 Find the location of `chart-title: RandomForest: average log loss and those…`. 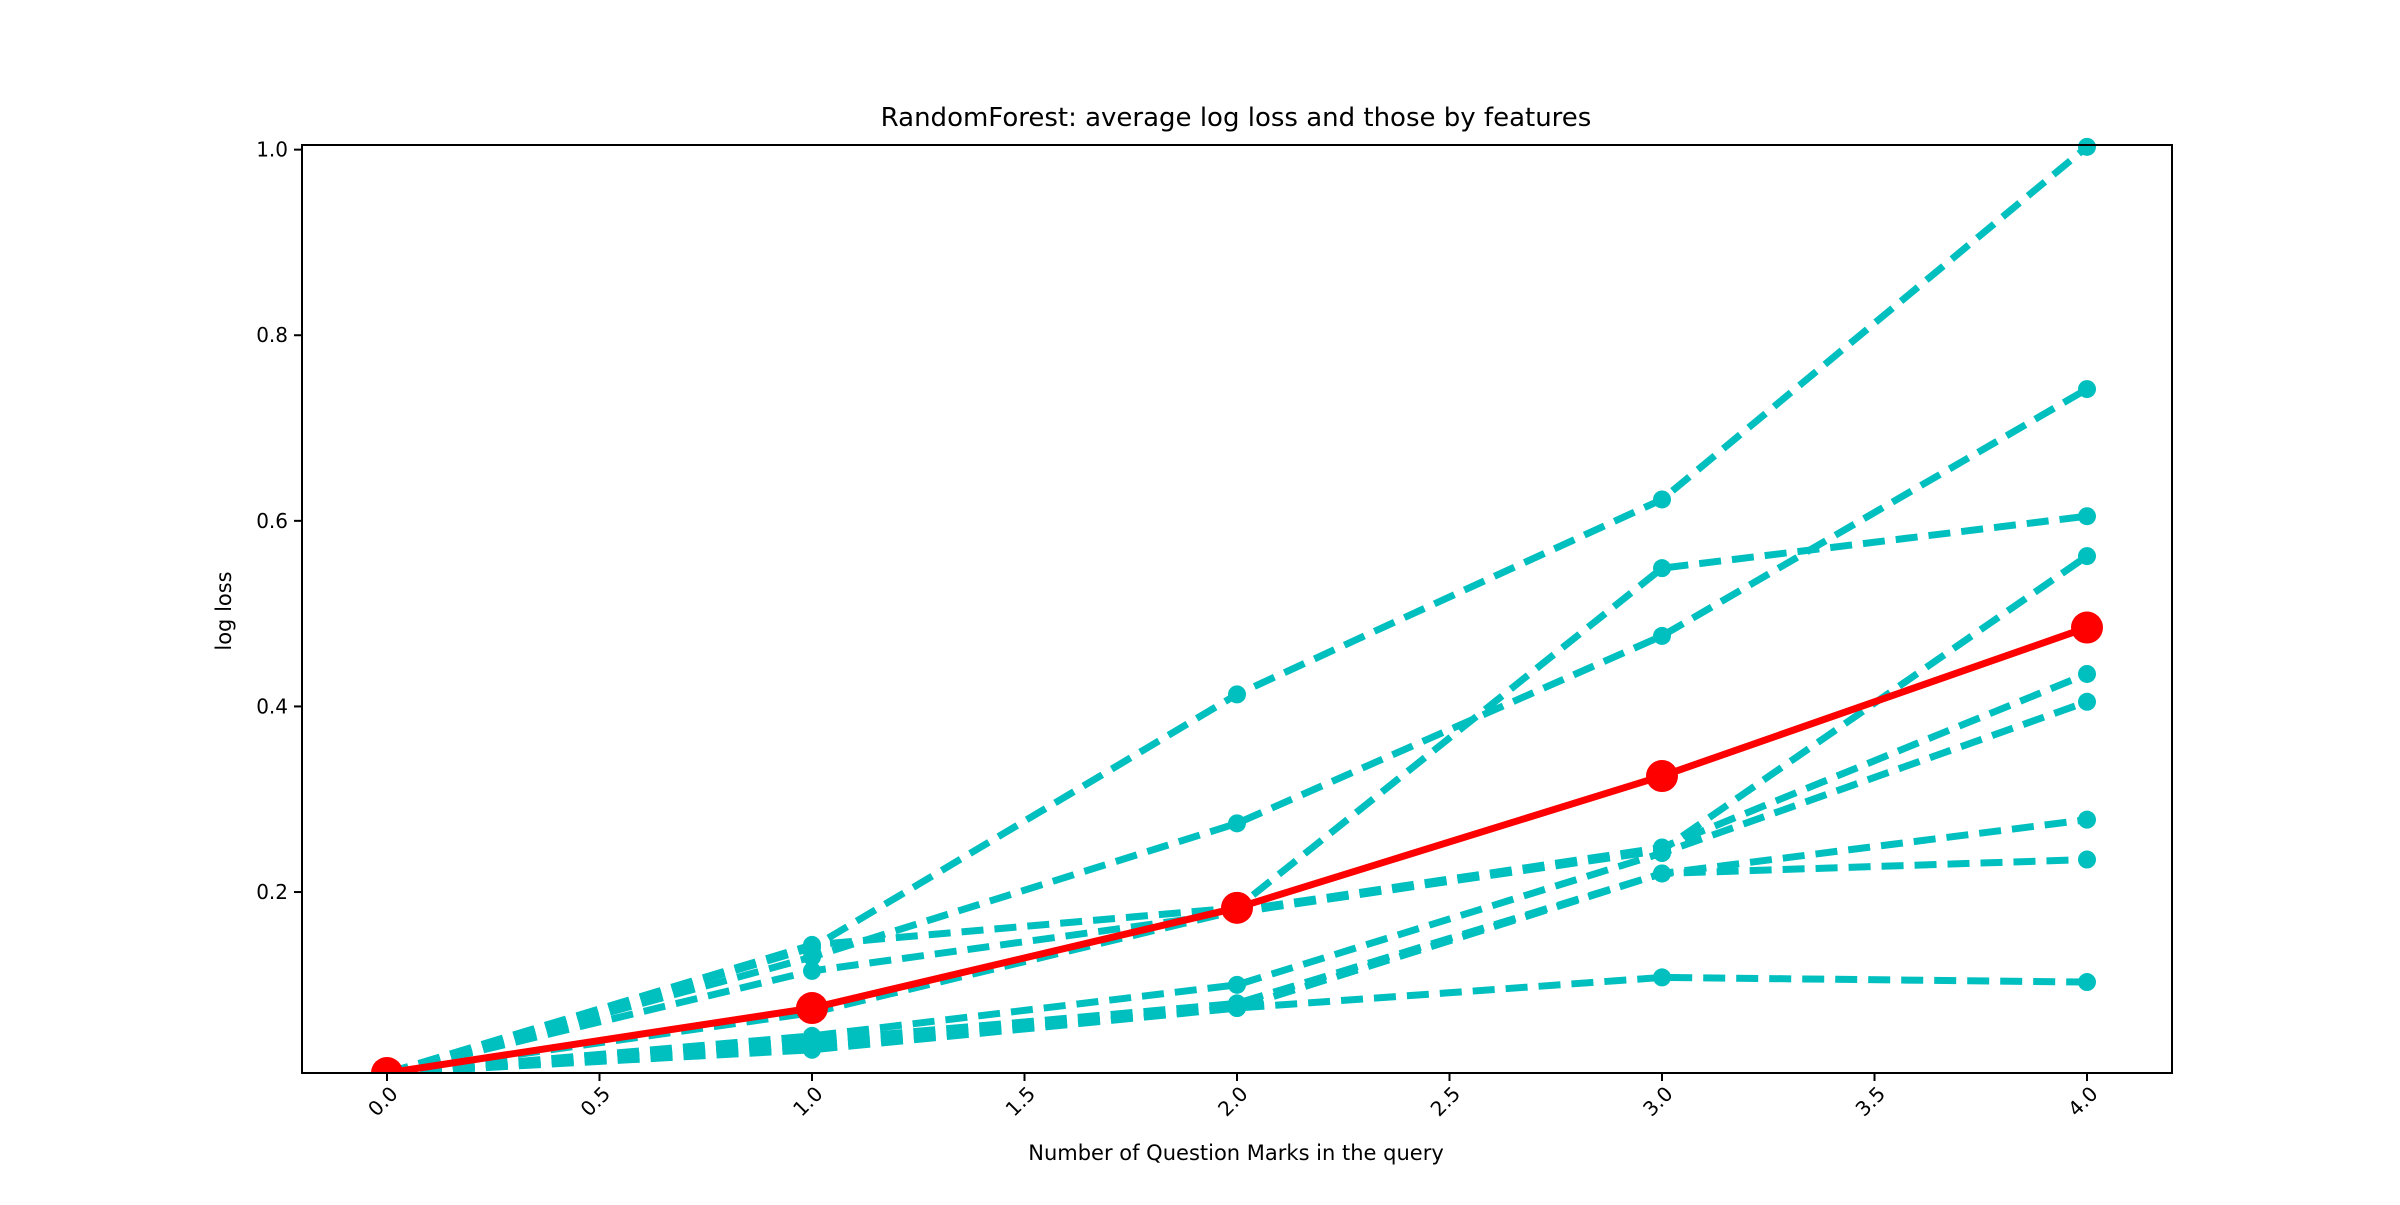

chart-title: RandomForest: average log loss and those… is located at coordinates (1236, 118).